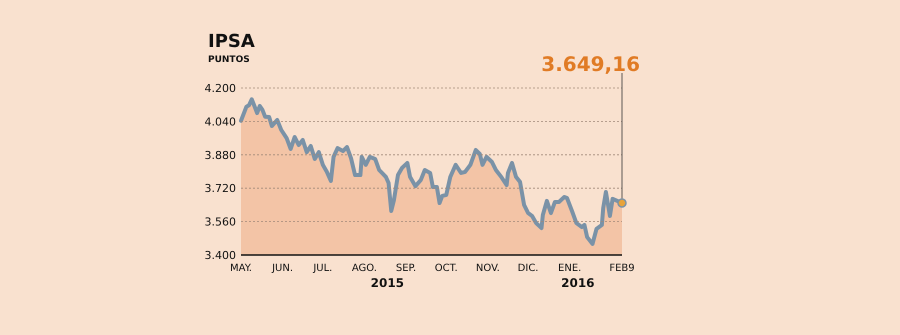  What do you see at coordinates (229, 60) in the screenshot?
I see `chart-subtitle: PUNTOS` at bounding box center [229, 60].